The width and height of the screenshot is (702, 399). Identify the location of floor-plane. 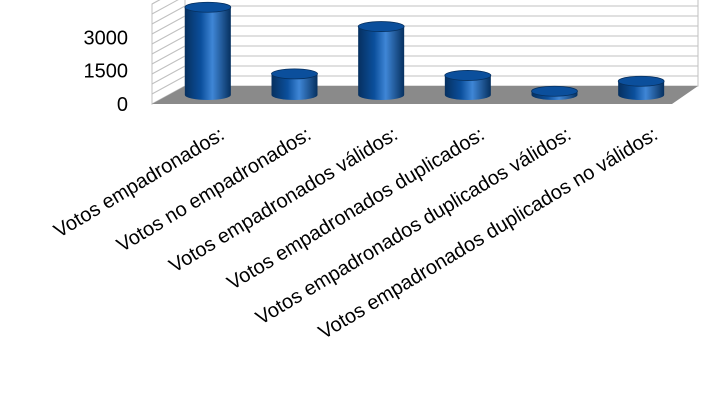
(425, 95).